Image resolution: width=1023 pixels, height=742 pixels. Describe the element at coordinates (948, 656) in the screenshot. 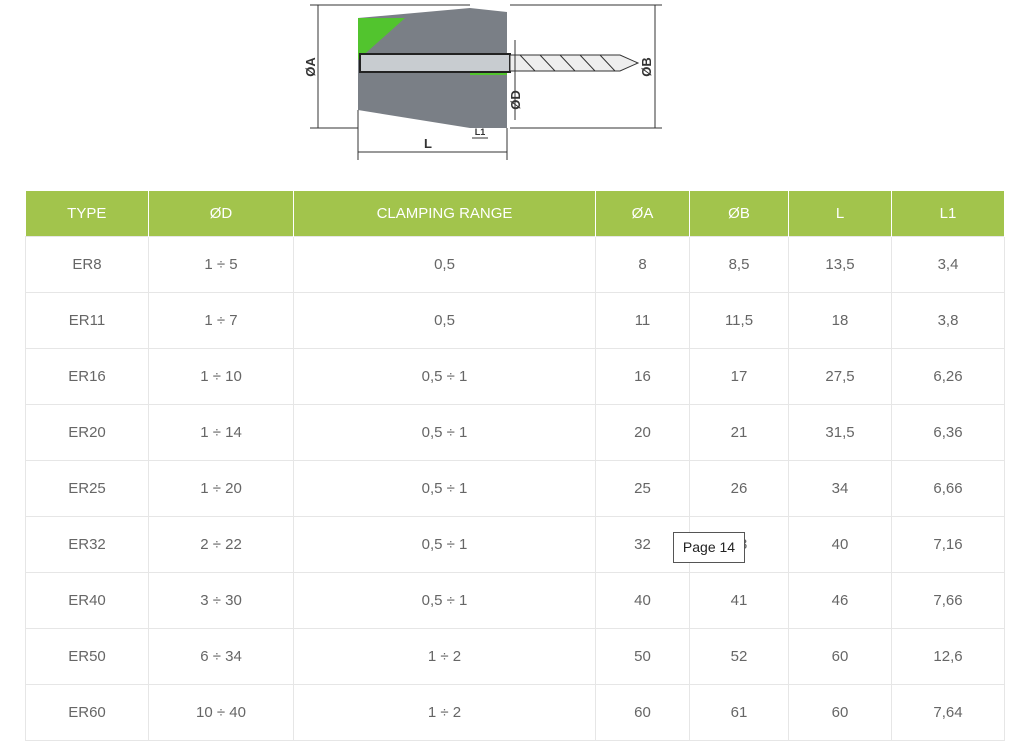

I see `table-cell: 12,6` at that location.